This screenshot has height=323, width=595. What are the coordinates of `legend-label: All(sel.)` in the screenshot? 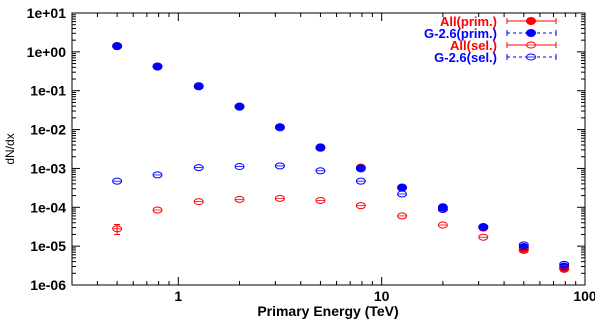 It's located at (473, 45).